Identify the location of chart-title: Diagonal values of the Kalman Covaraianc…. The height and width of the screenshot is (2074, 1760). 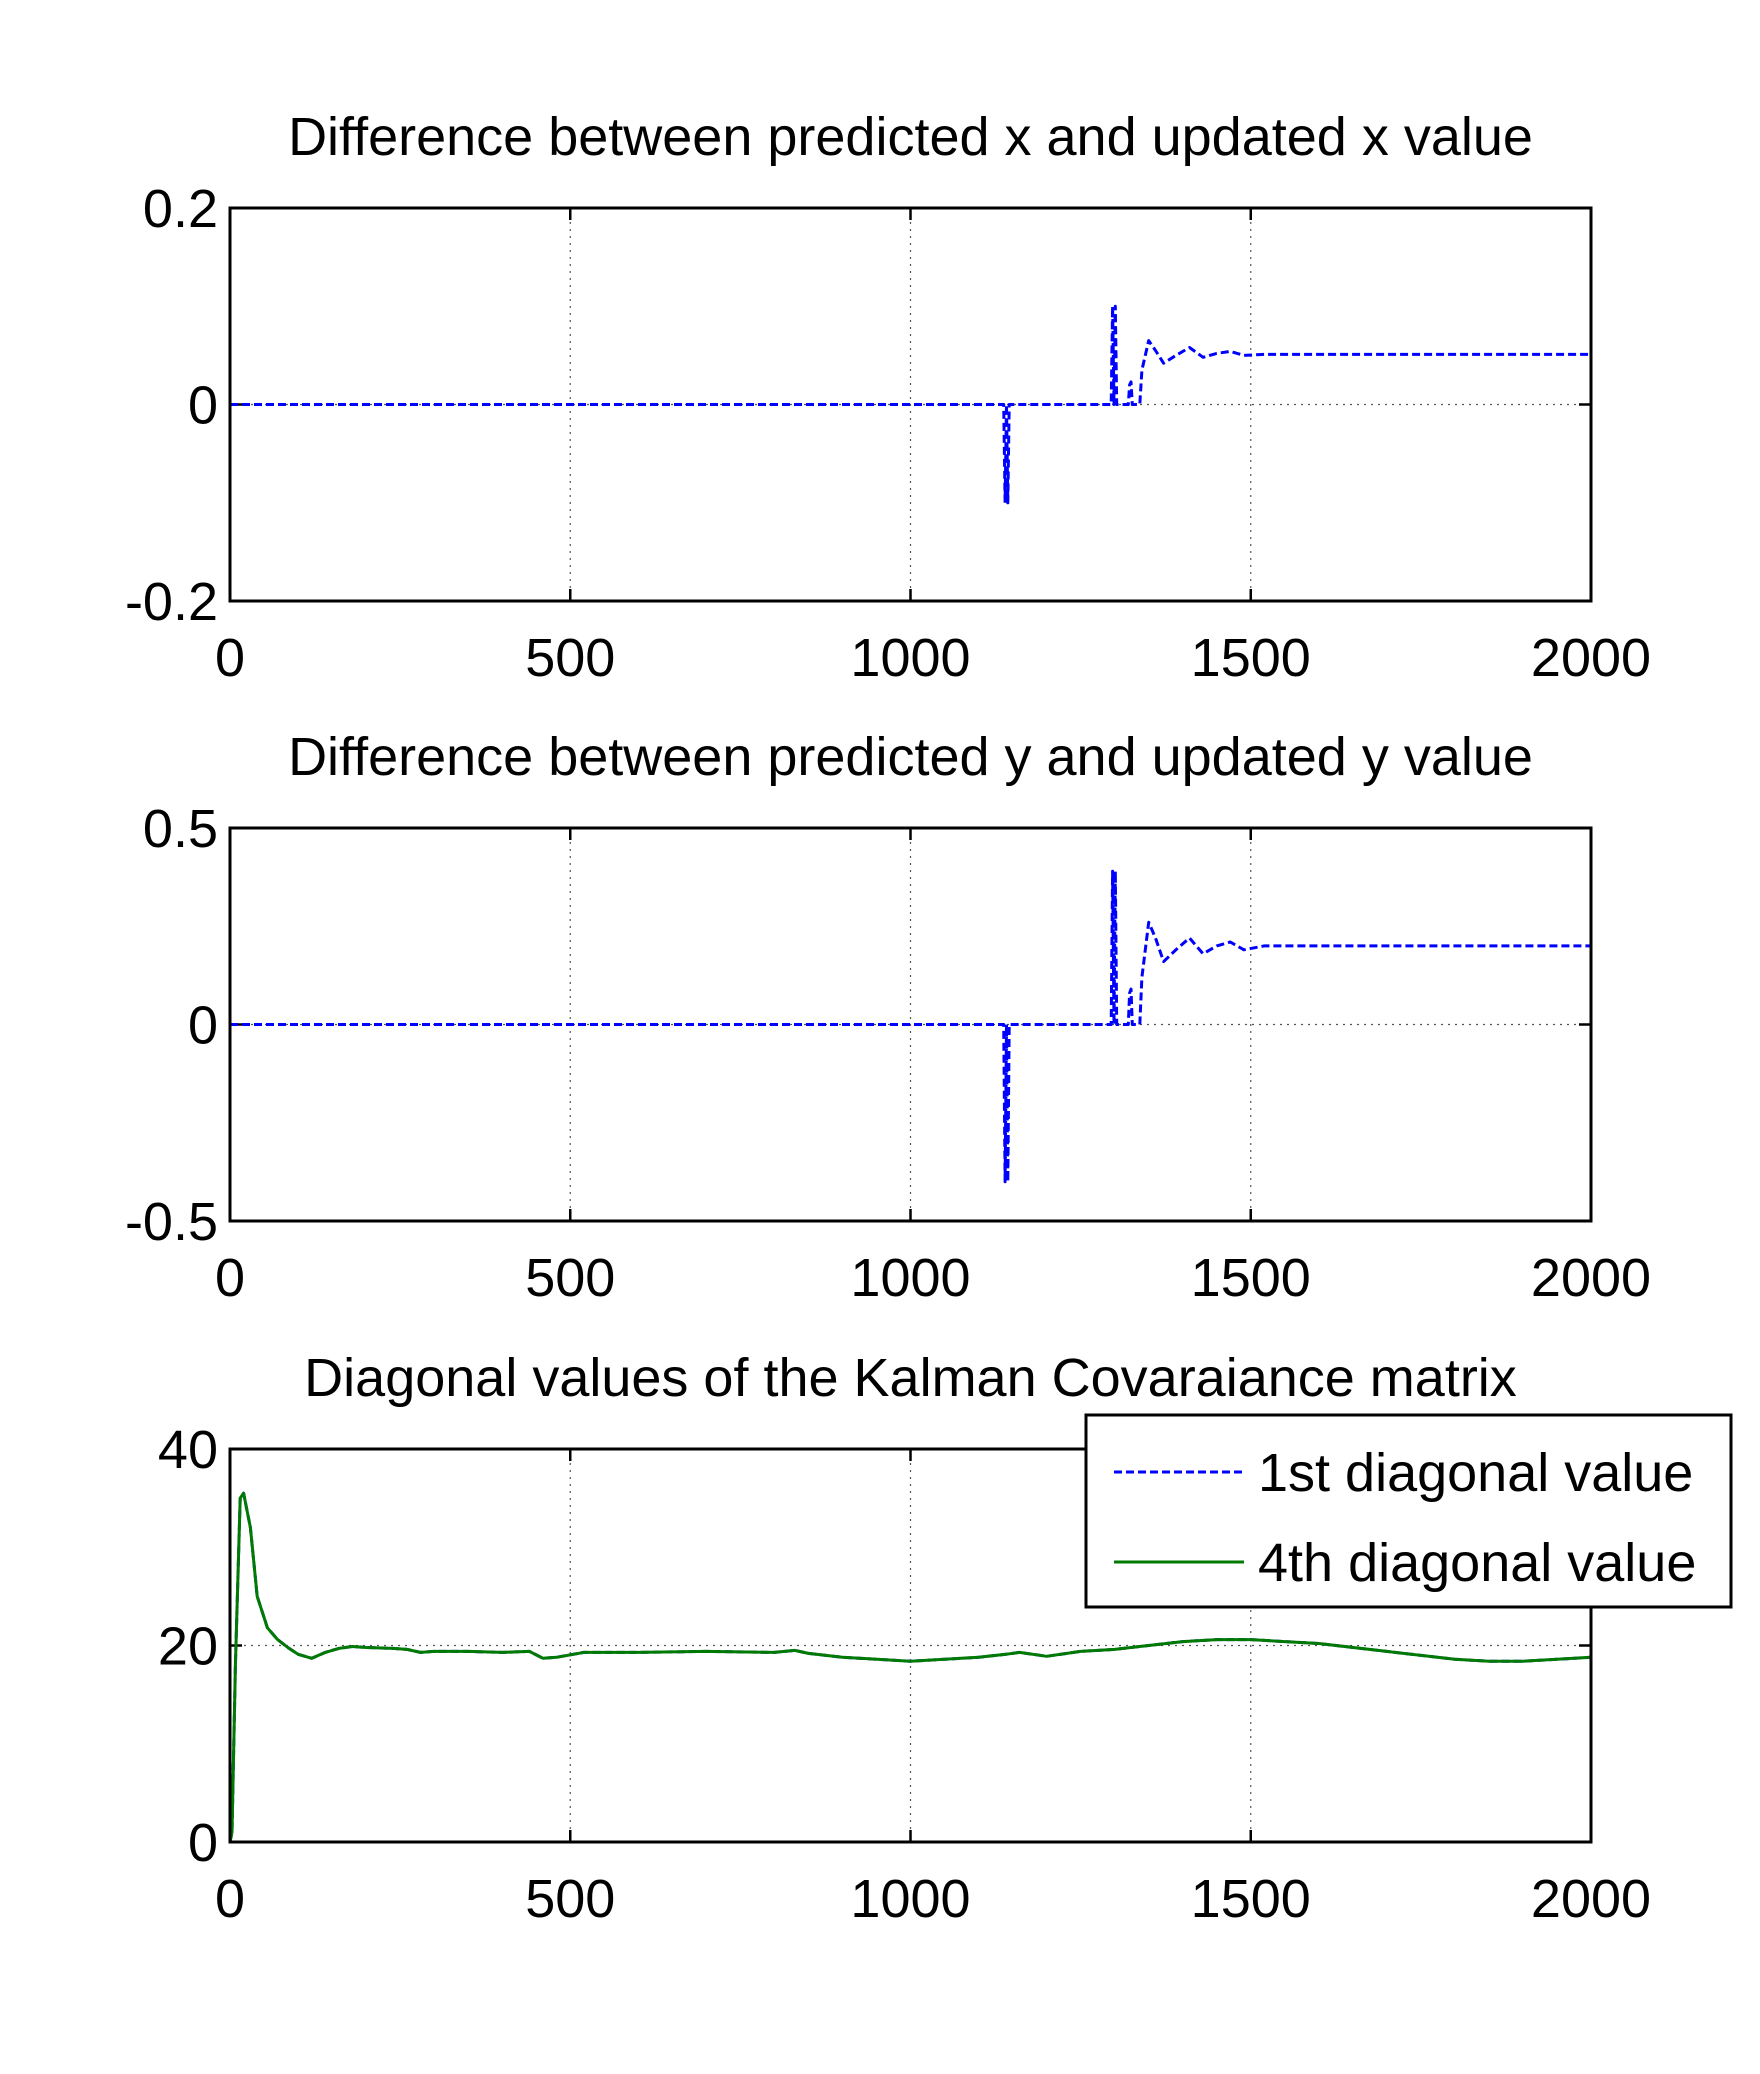
(910, 1378).